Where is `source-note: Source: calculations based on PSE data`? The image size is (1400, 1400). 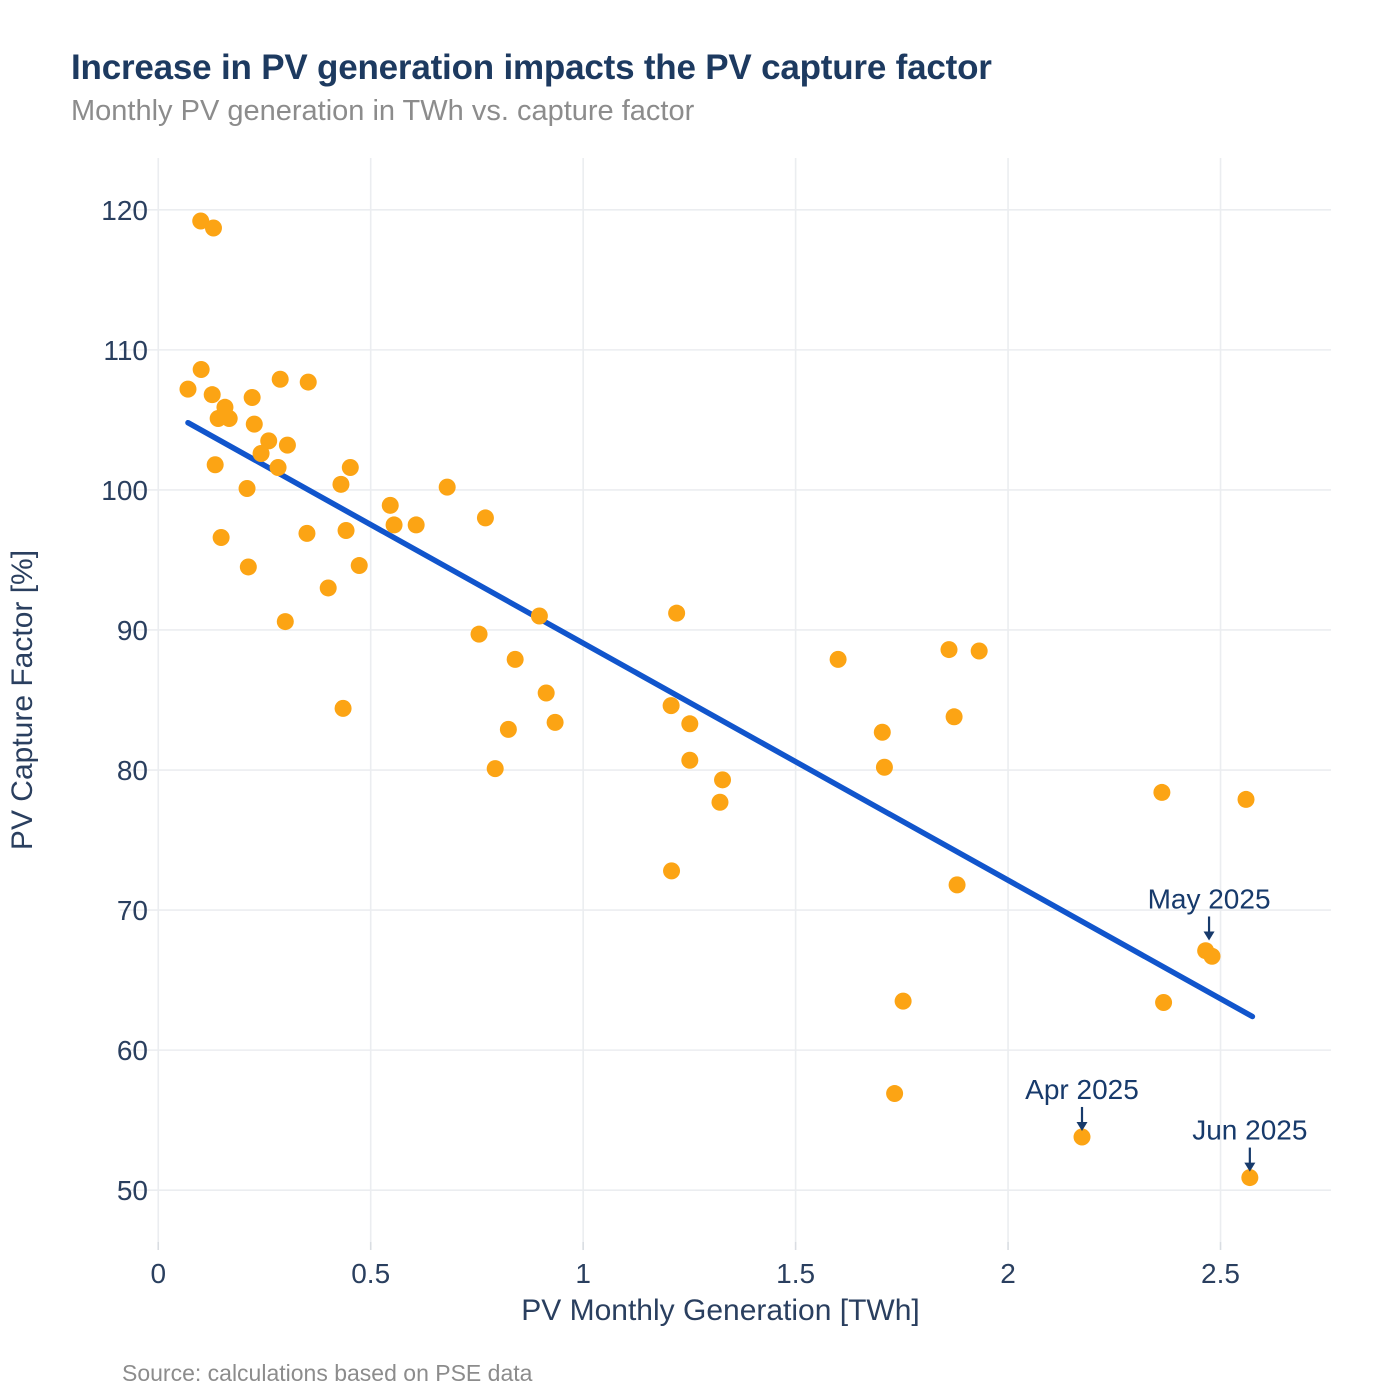 source-note: Source: calculations based on PSE data is located at coordinates (327, 1373).